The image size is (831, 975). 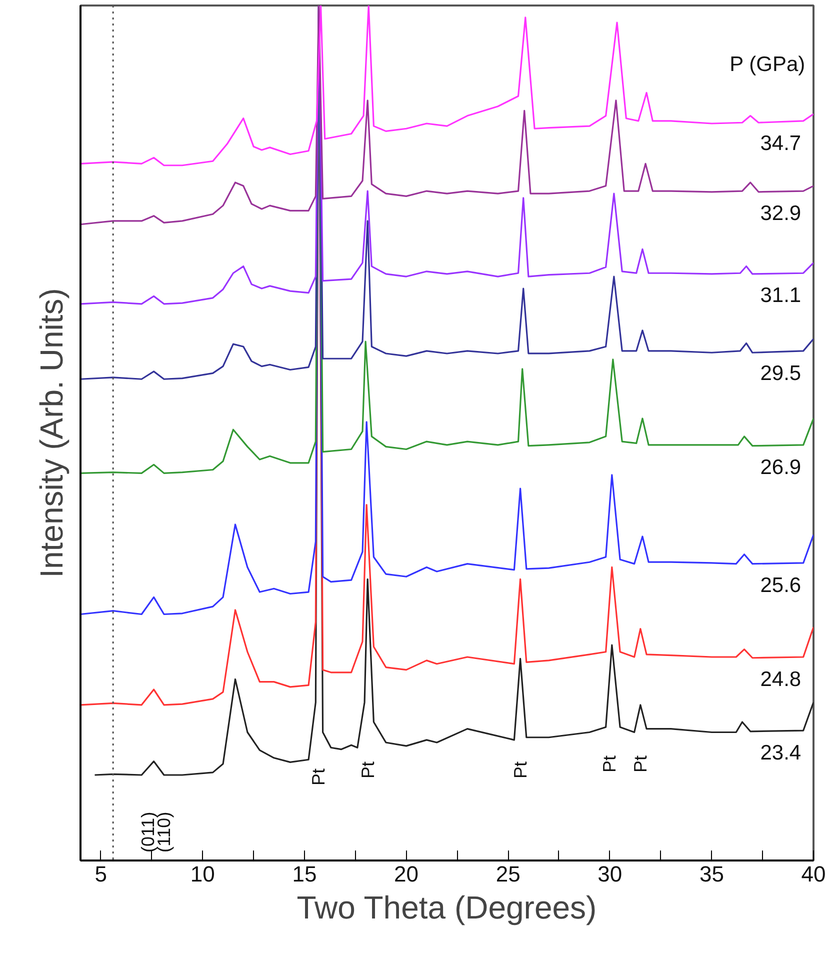 I want to click on series-label: 31.1, so click(x=781, y=296).